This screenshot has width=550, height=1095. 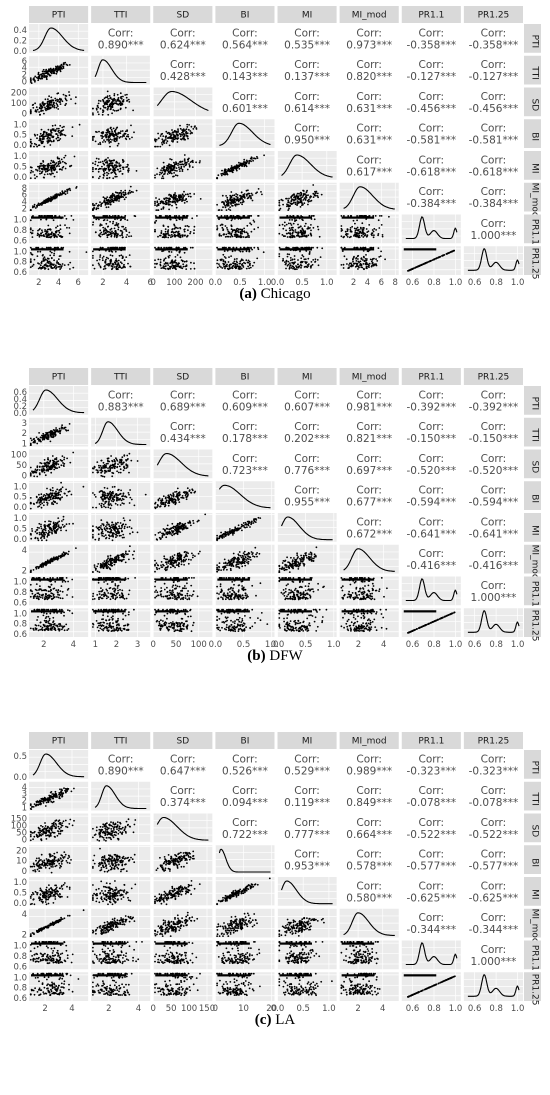 What do you see at coordinates (120, 764) in the screenshot?
I see `correlation-cell: Corr:0.890***` at bounding box center [120, 764].